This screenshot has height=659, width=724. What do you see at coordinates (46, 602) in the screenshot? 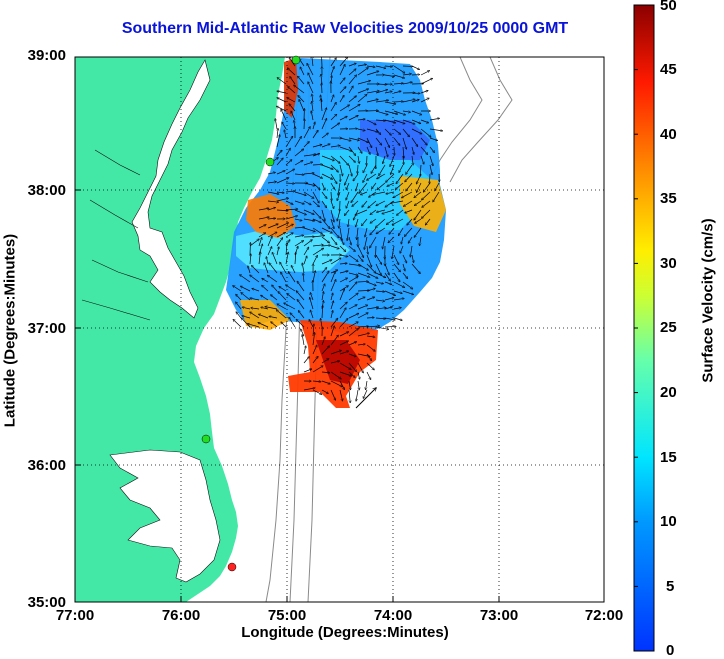
I see `y-tick-label: 35:00` at bounding box center [46, 602].